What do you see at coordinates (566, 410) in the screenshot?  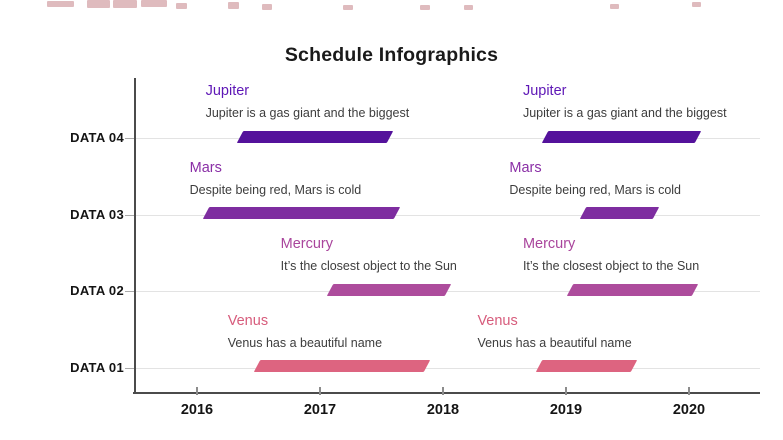 I see `year-label: 2019` at bounding box center [566, 410].